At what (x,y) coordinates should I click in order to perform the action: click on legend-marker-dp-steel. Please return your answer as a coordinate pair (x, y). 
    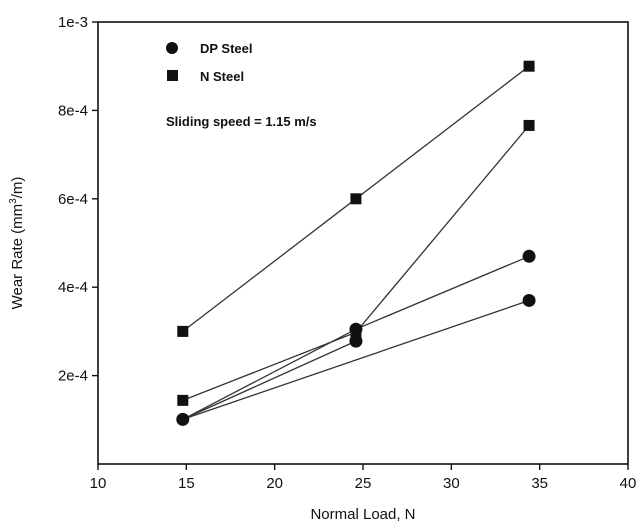
    Looking at the image, I should click on (172, 48).